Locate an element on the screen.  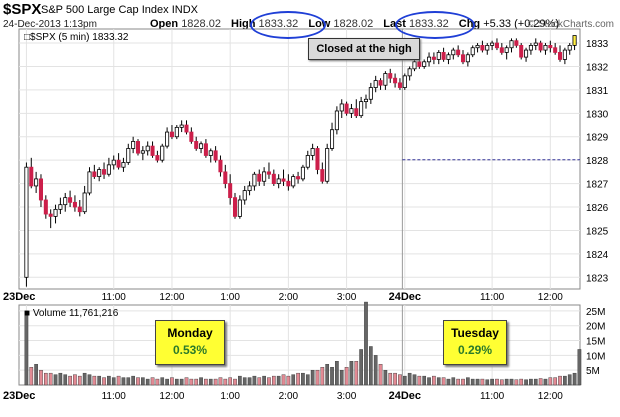
price-tick-label: 1828 is located at coordinates (597, 161).